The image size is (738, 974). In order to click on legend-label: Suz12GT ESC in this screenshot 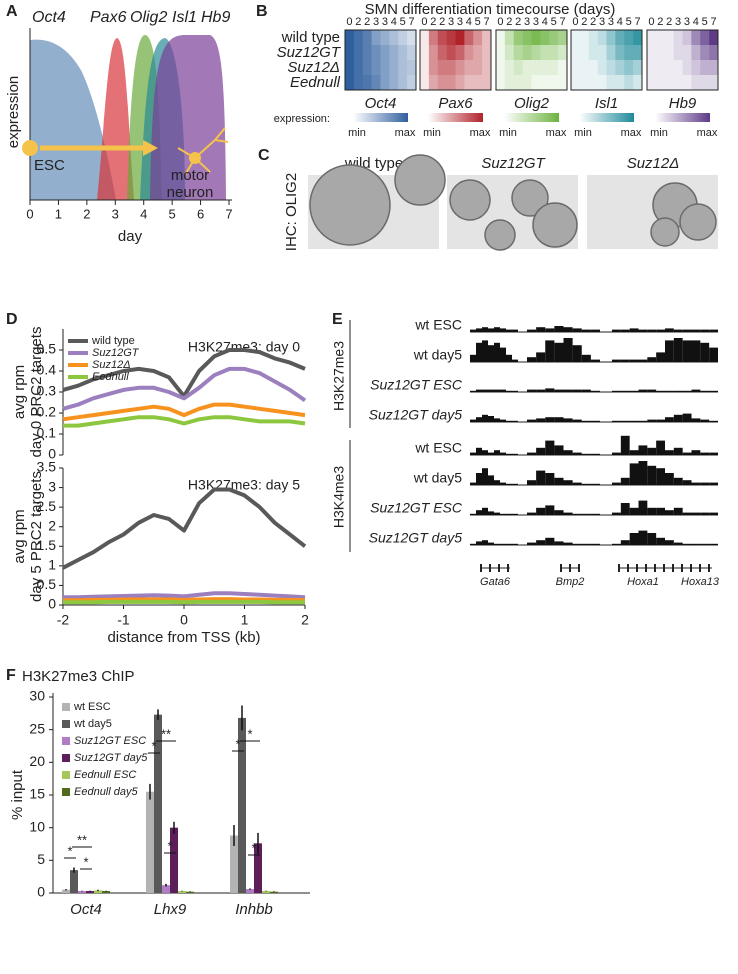, I will do `click(110, 741)`.